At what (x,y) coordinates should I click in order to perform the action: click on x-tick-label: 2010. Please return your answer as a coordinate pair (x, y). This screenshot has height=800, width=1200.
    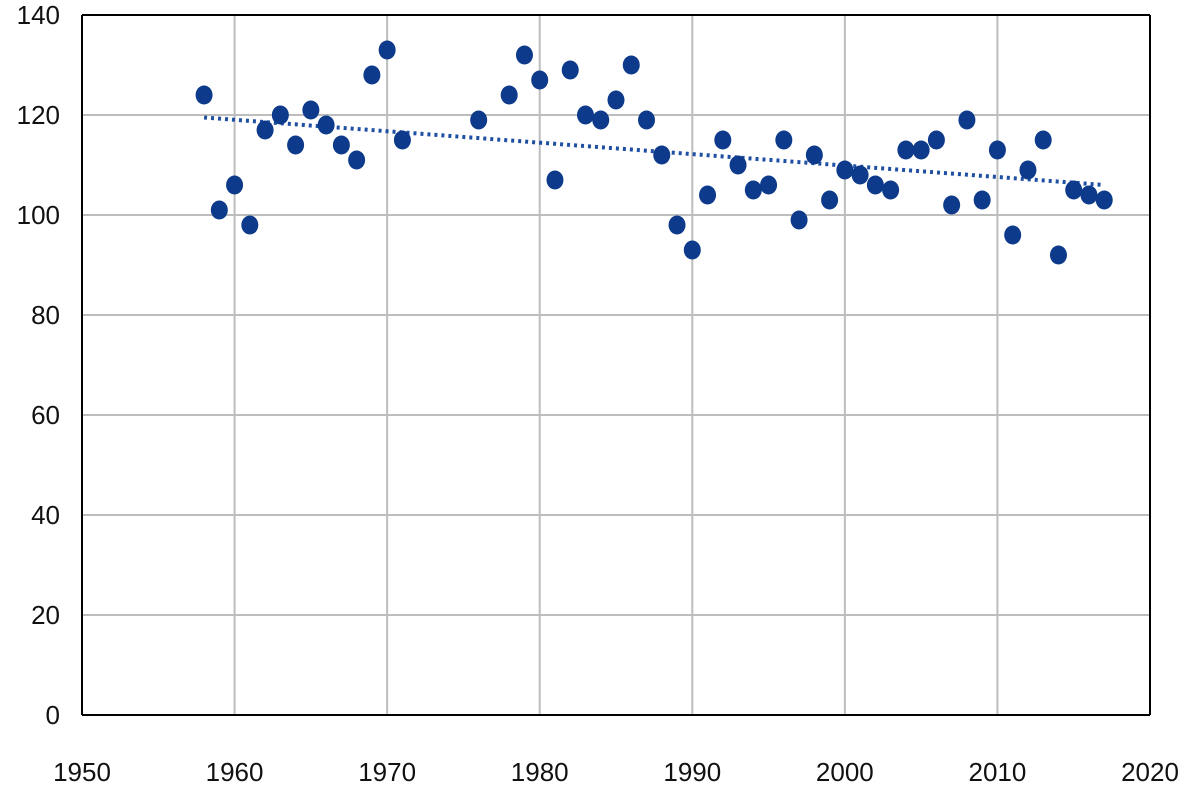
    Looking at the image, I should click on (998, 772).